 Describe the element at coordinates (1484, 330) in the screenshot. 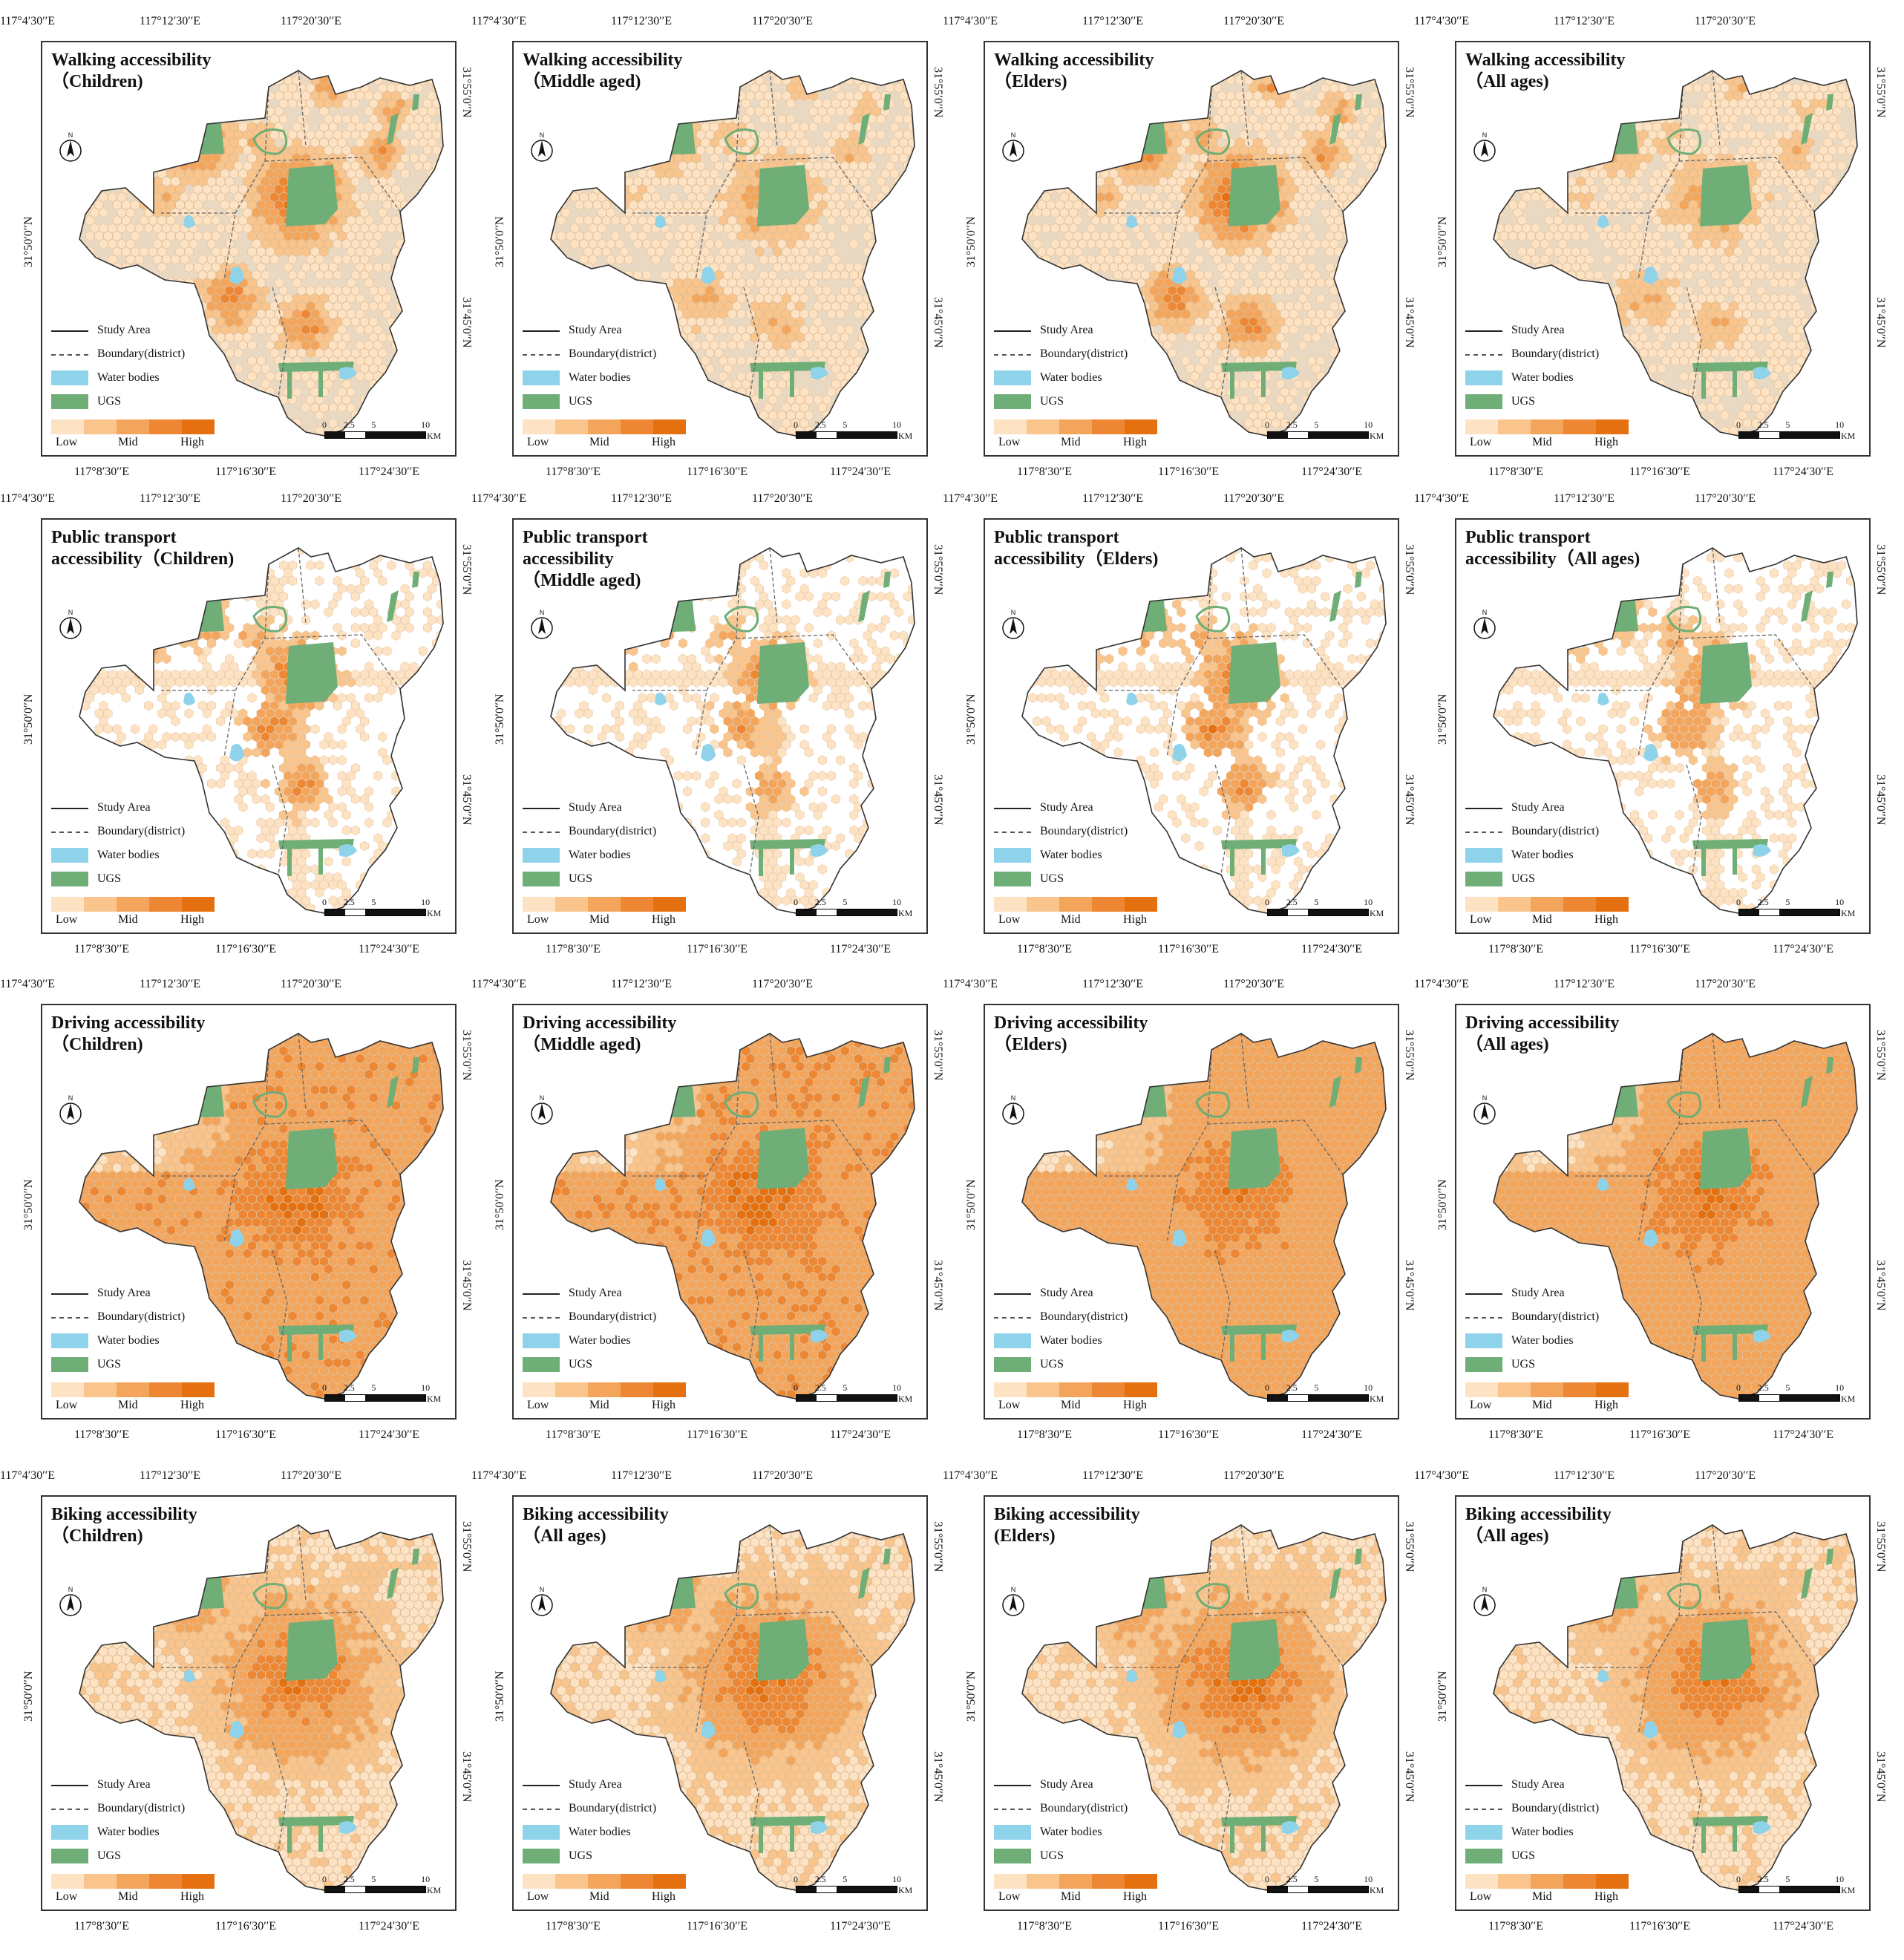

I see `legend-study-area-symbol` at that location.